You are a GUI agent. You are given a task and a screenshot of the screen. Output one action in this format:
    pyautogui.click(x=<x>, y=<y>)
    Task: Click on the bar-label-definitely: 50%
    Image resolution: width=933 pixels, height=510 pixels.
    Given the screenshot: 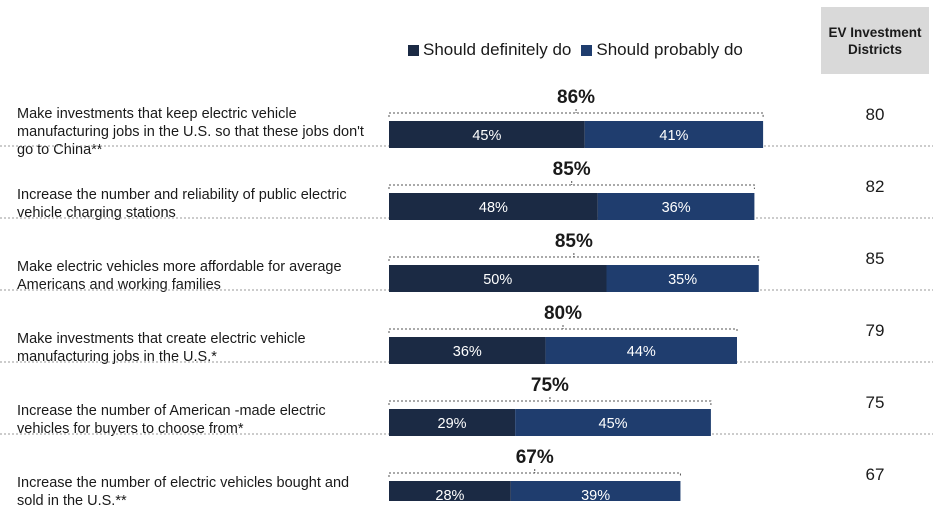 What is the action you would take?
    pyautogui.click(x=497, y=280)
    